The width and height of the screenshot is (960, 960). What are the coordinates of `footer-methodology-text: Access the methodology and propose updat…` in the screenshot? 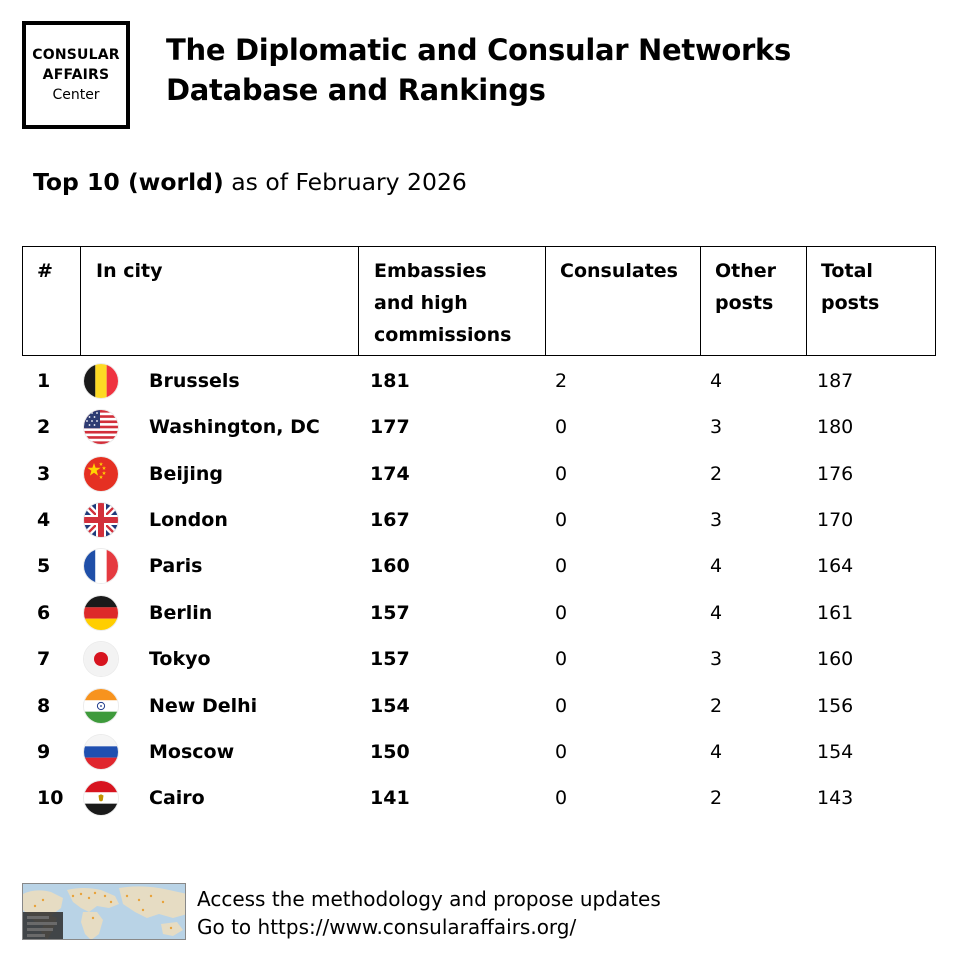 It's located at (429, 899).